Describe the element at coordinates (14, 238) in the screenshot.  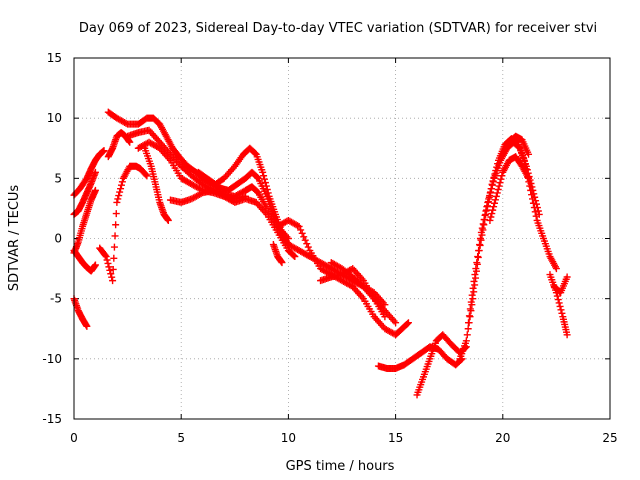
I see `y-axis-label: SDTVAR / TECUs` at that location.